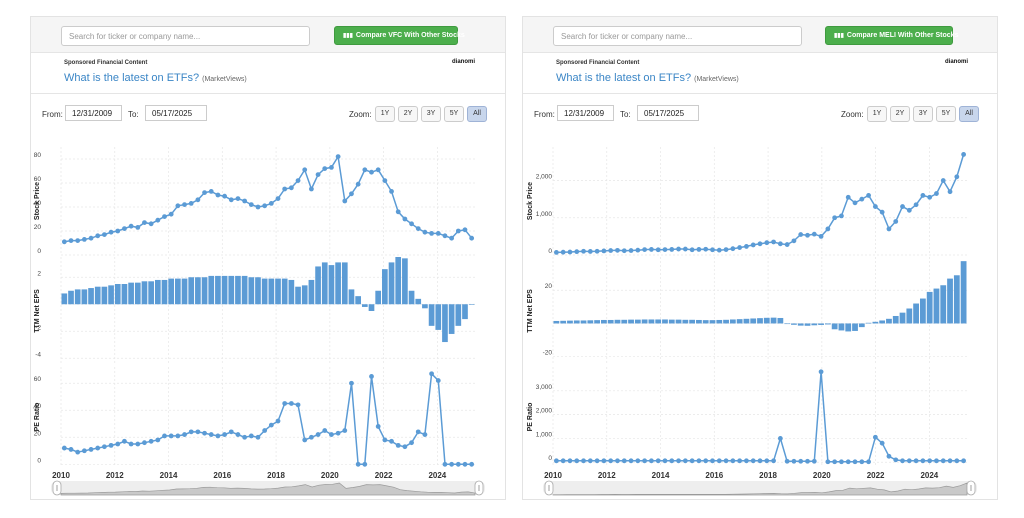 This screenshot has height=518, width=1024. I want to click on compare-button: ▮▮▮ Compare VFC With Other Stocks, so click(399, 35).